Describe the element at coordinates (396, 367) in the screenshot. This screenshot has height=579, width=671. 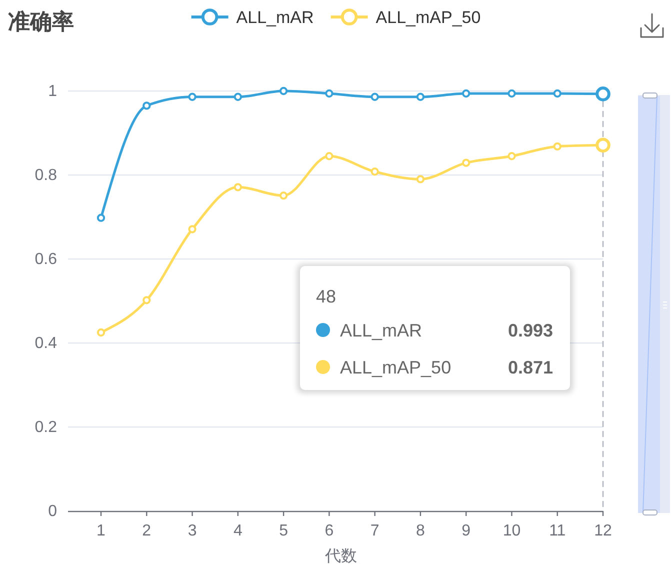
I see `legend-label: ALL_mAP_50` at that location.